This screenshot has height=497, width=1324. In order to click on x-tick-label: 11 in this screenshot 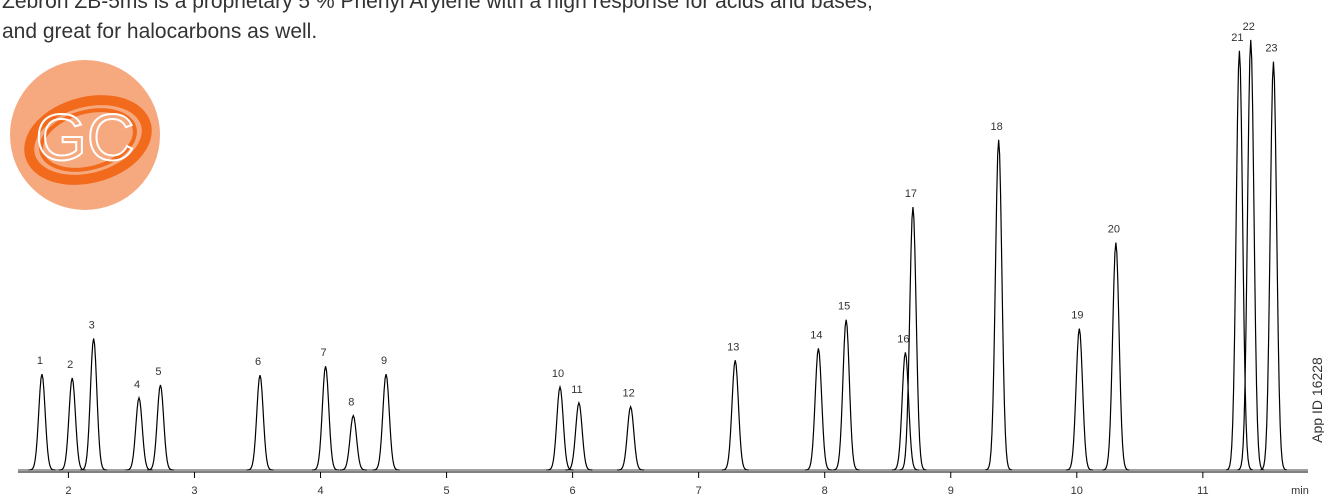, I will do `click(1202, 491)`.